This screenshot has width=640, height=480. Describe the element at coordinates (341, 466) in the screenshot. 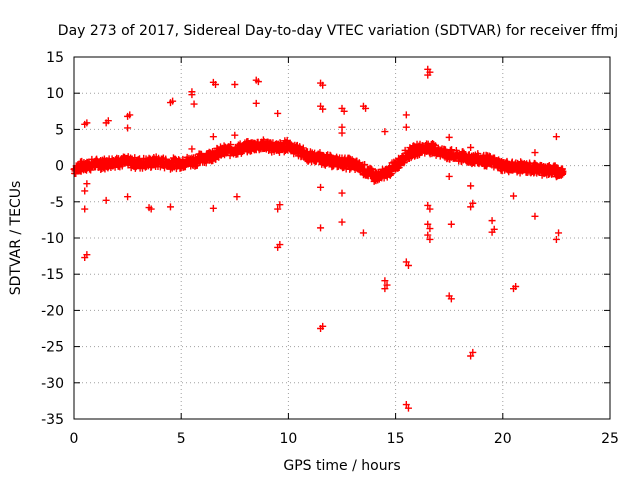

I see `x-axis-label: GPS time / hours` at that location.